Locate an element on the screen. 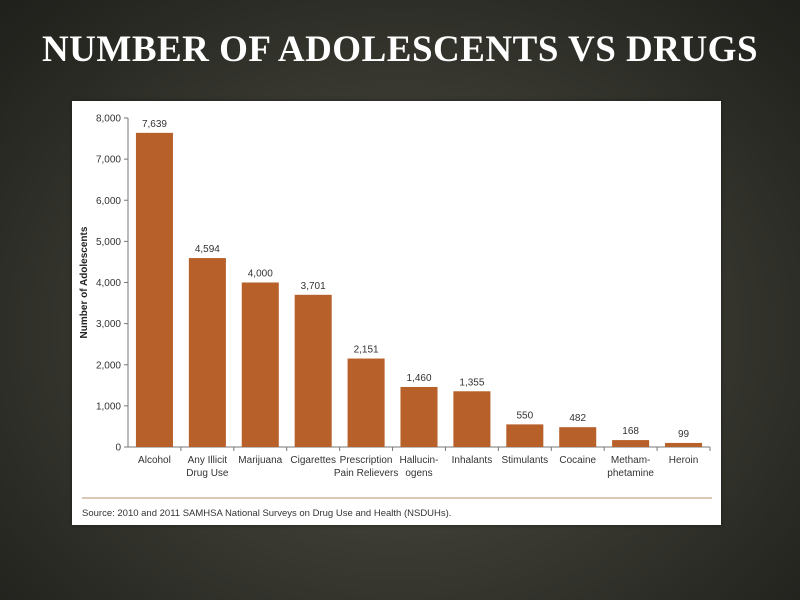 This screenshot has width=800, height=600. bar-value-label: 4,594 is located at coordinates (207, 249).